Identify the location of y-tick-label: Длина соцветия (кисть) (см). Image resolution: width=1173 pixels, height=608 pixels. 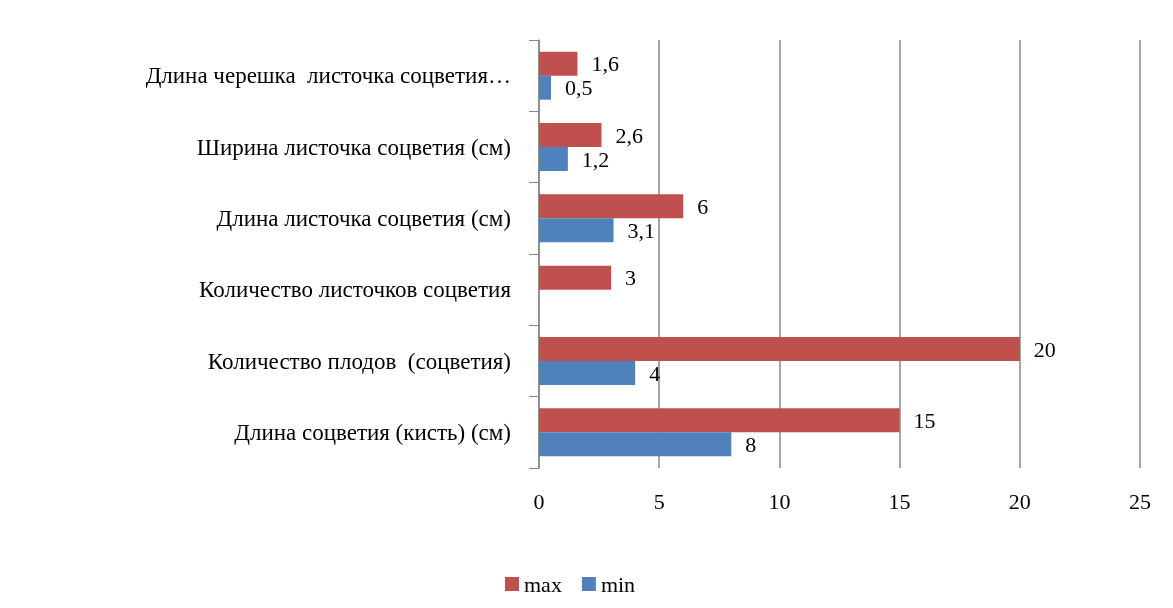
(372, 432).